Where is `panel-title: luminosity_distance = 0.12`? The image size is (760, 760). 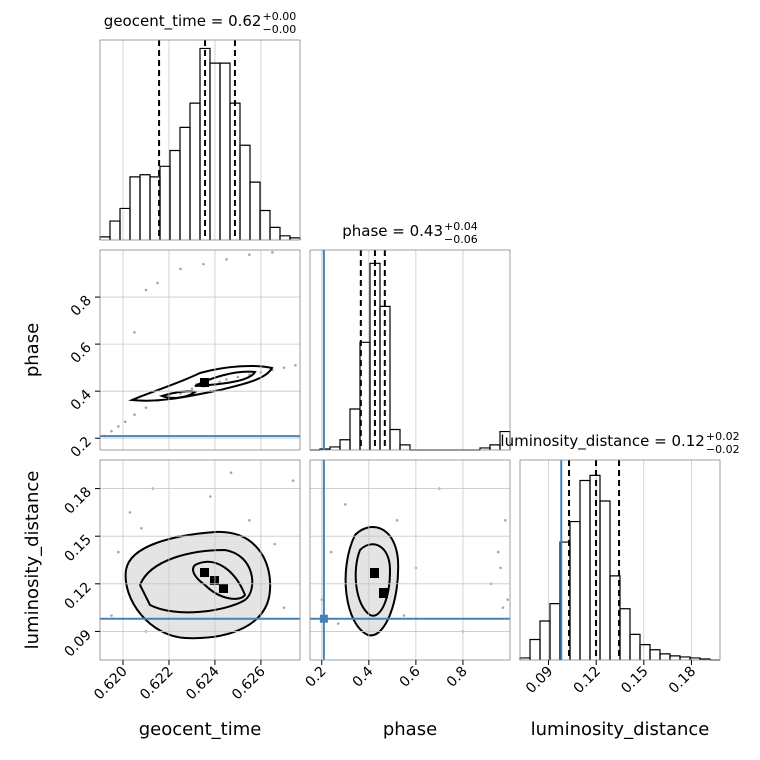
panel-title: luminosity_distance = 0.12 is located at coordinates (602, 441).